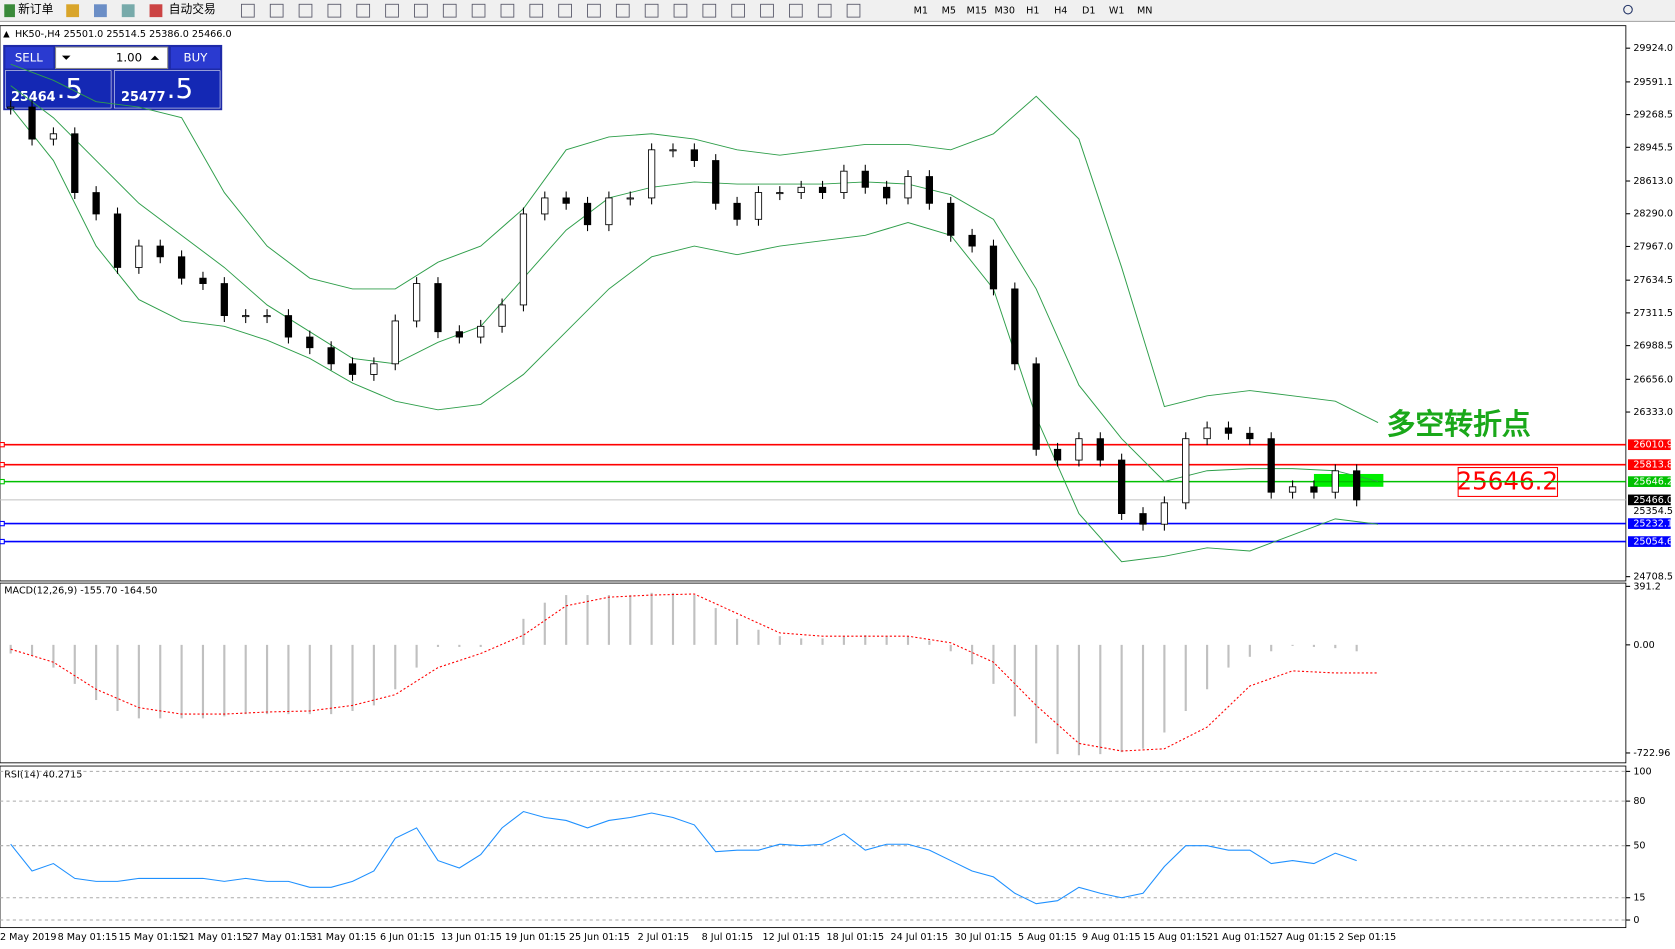  What do you see at coordinates (1651, 753) in the screenshot?
I see `tick-label: -722.96` at bounding box center [1651, 753].